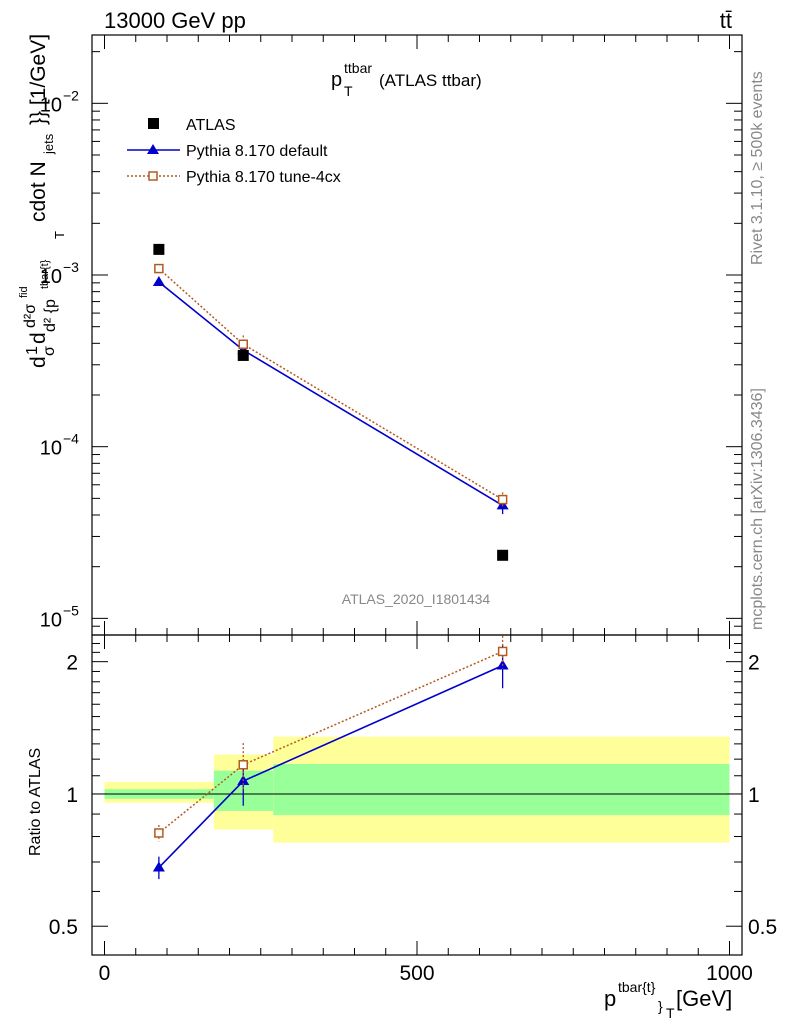  I want to click on legend-marker-atlas, so click(153, 123).